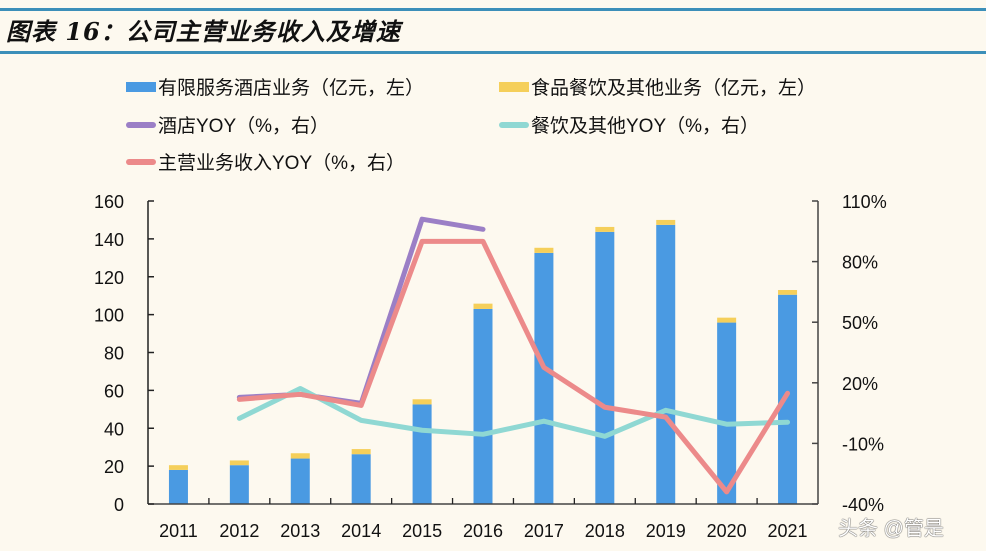 This screenshot has height=551, width=986. What do you see at coordinates (109, 240) in the screenshot?
I see `left-axis-tick-label: 140` at bounding box center [109, 240].